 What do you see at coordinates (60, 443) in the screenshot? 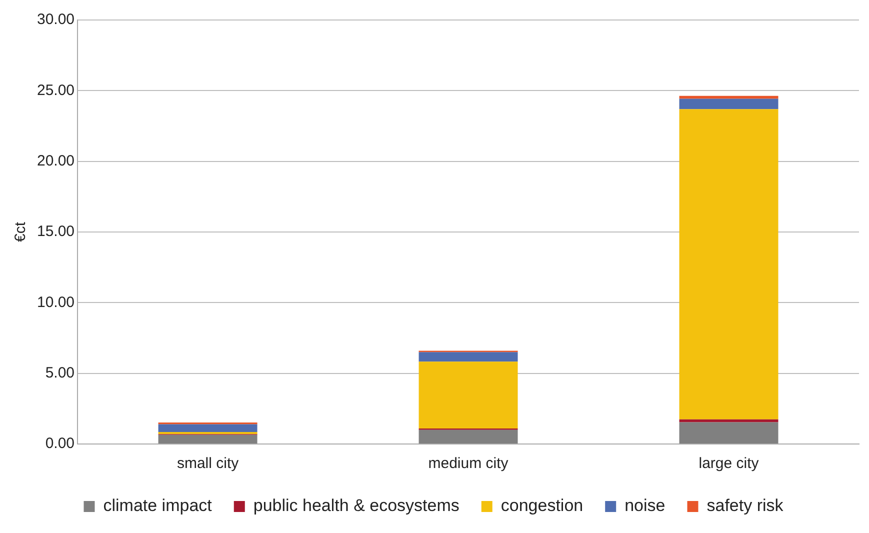
I see `y-tick-label: 0.00` at bounding box center [60, 443].